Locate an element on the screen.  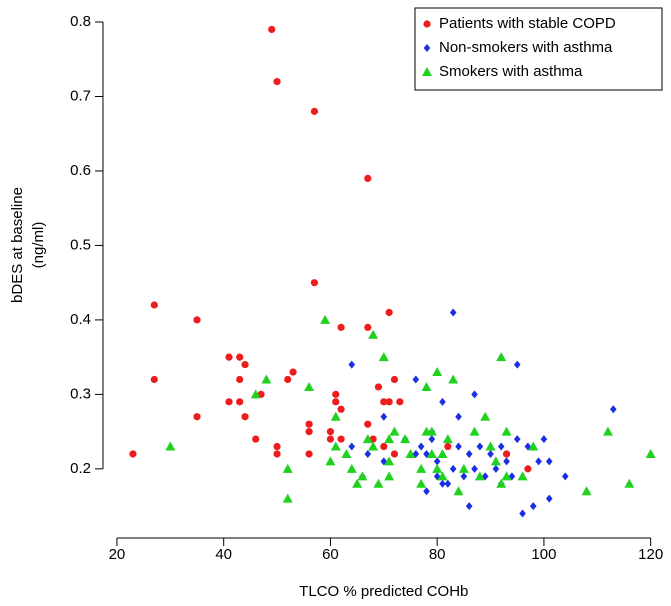
y-tick-label: 0.6 is located at coordinates (80, 170).